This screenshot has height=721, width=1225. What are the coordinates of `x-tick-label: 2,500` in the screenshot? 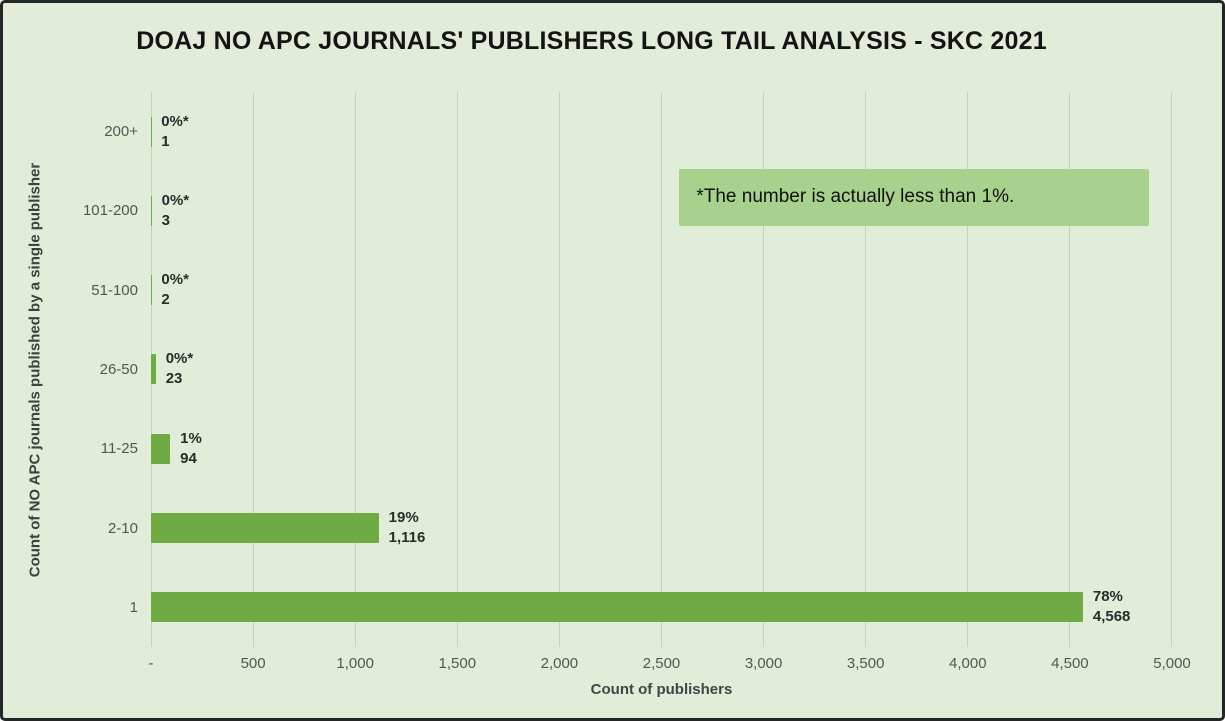 It's located at (661, 663).